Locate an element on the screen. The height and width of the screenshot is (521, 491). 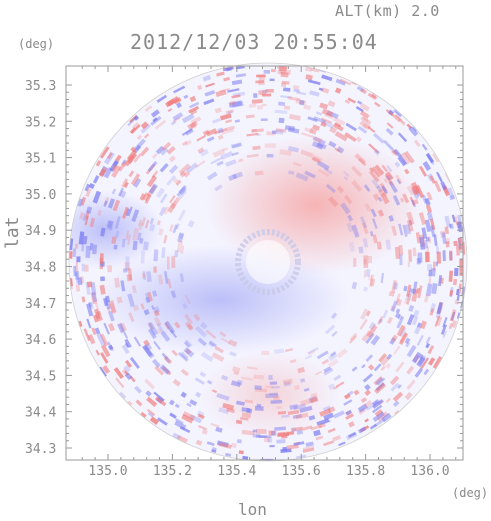
x-tick-label: 135.2 is located at coordinates (172, 471).